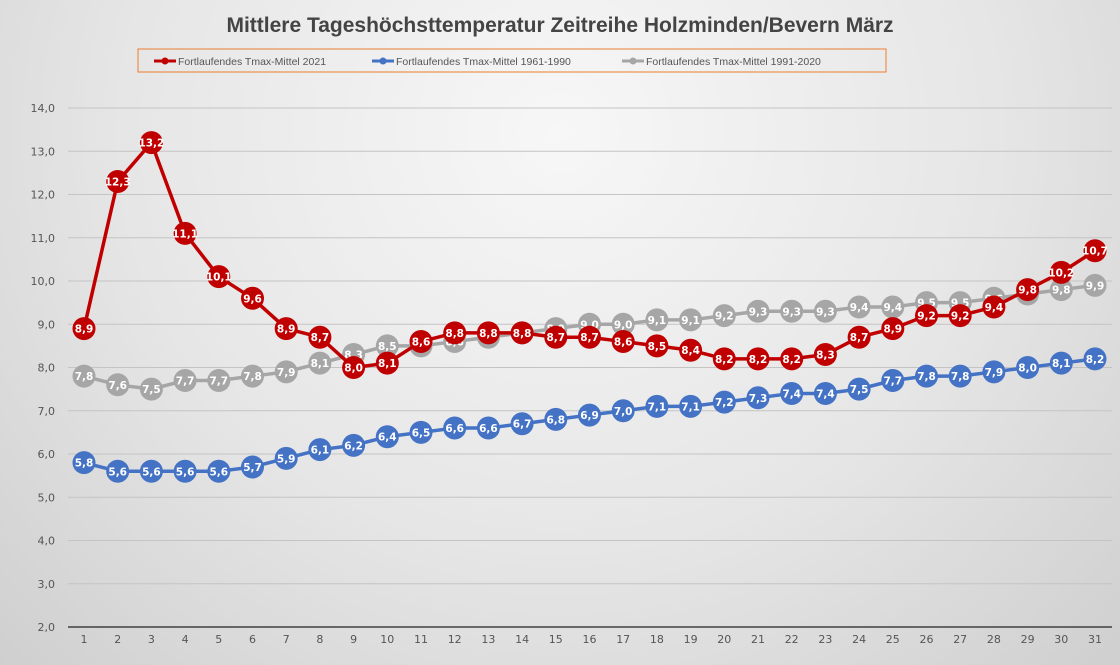 The height and width of the screenshot is (665, 1120). I want to click on data-label: 6,5, so click(421, 433).